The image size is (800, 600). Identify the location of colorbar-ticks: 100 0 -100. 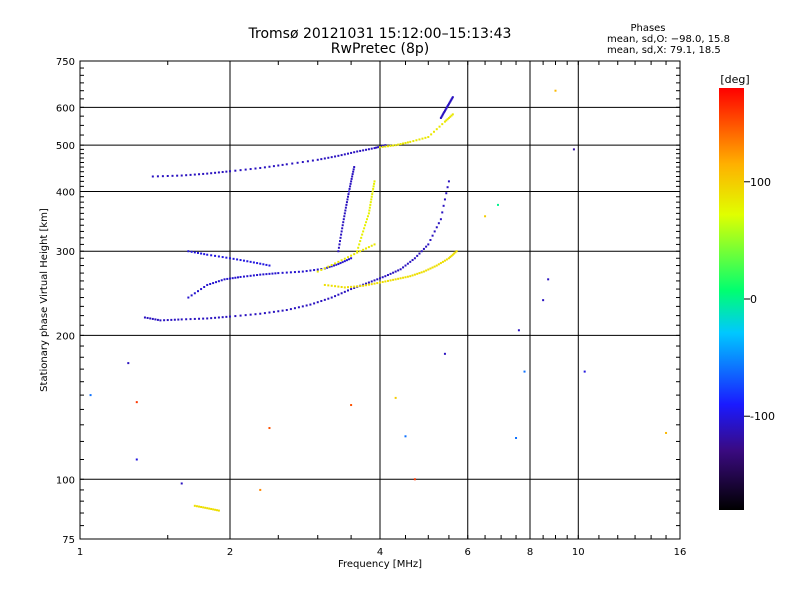
(759, 299).